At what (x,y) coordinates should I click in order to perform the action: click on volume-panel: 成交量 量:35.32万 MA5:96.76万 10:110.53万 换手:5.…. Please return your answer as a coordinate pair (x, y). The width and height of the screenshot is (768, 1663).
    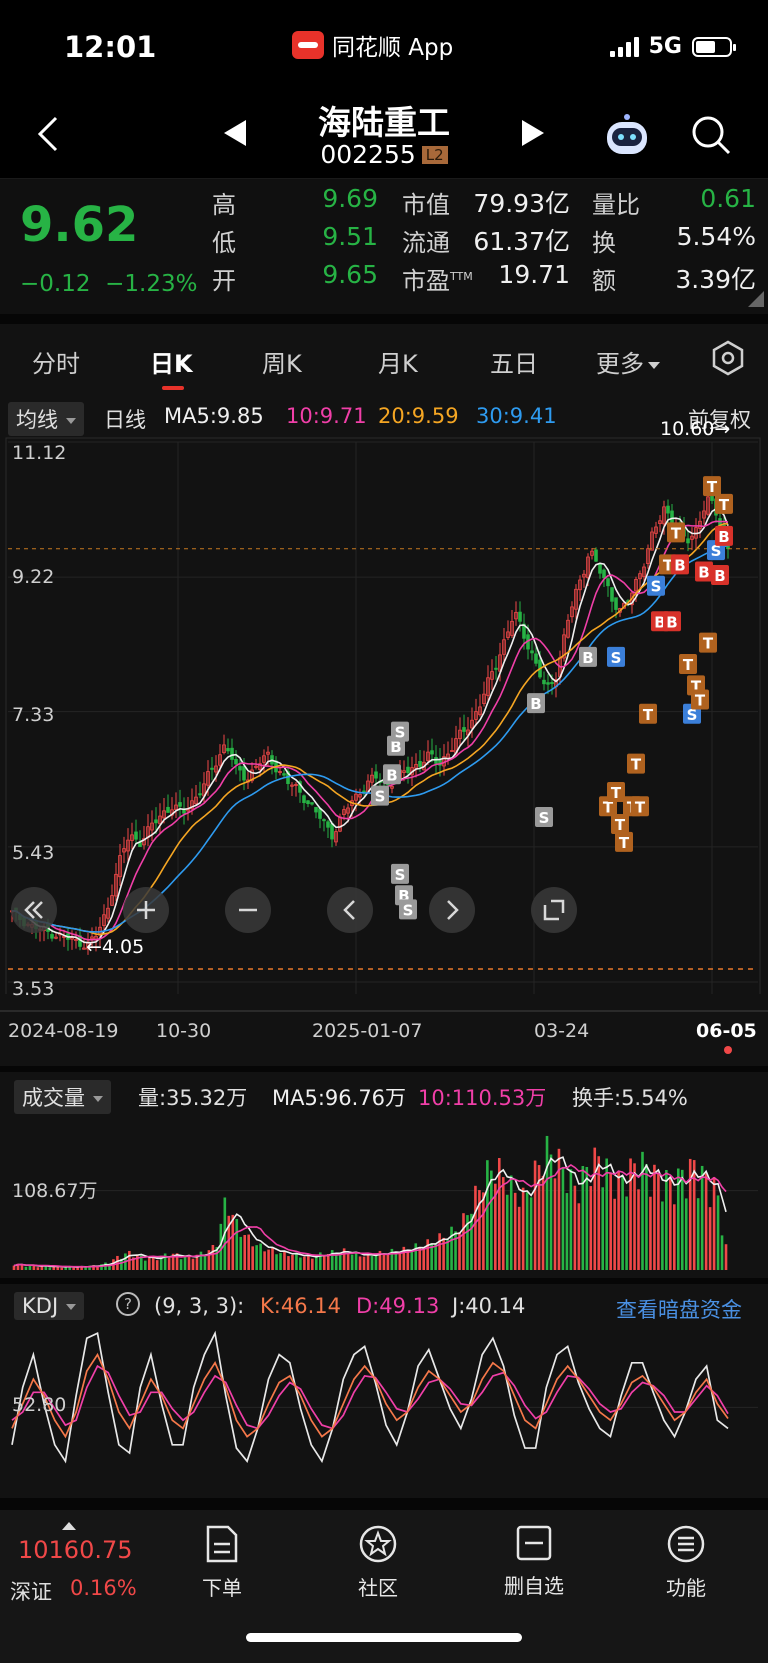
    Looking at the image, I should click on (384, 1172).